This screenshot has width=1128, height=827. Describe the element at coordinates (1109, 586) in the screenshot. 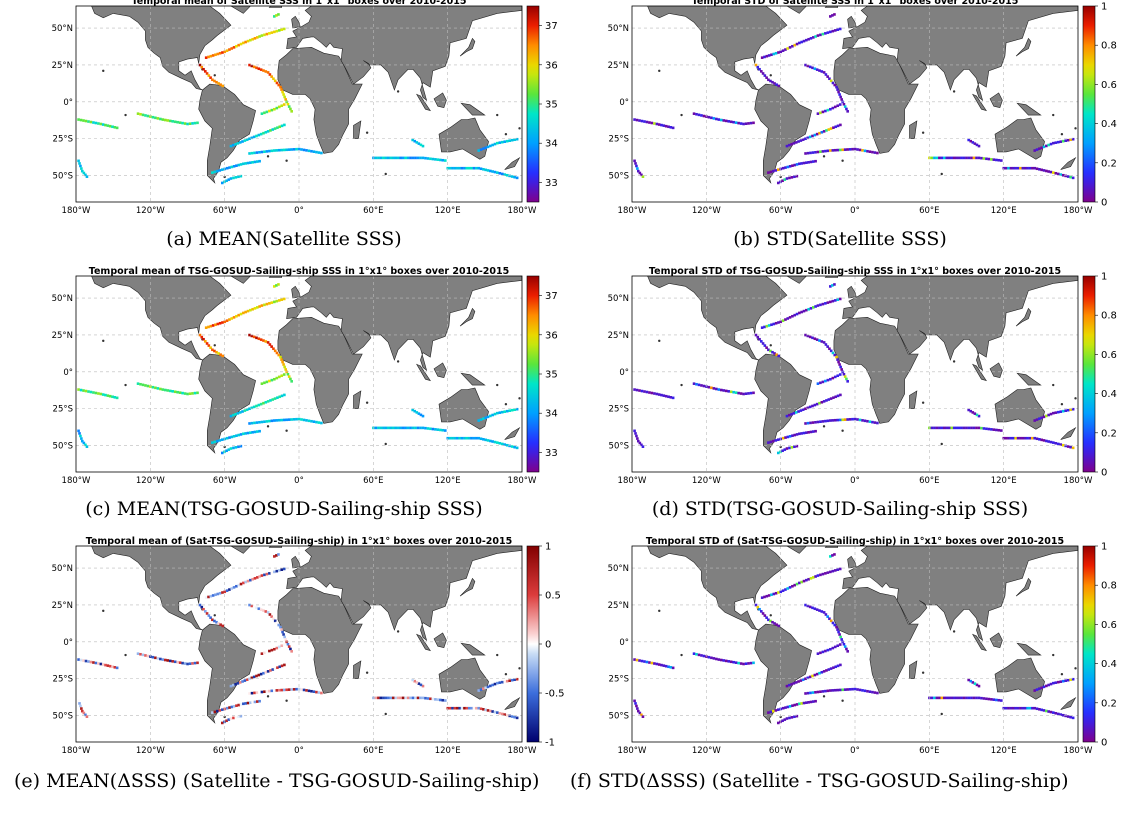

I see `colorbar-tick-label: 0.8` at that location.